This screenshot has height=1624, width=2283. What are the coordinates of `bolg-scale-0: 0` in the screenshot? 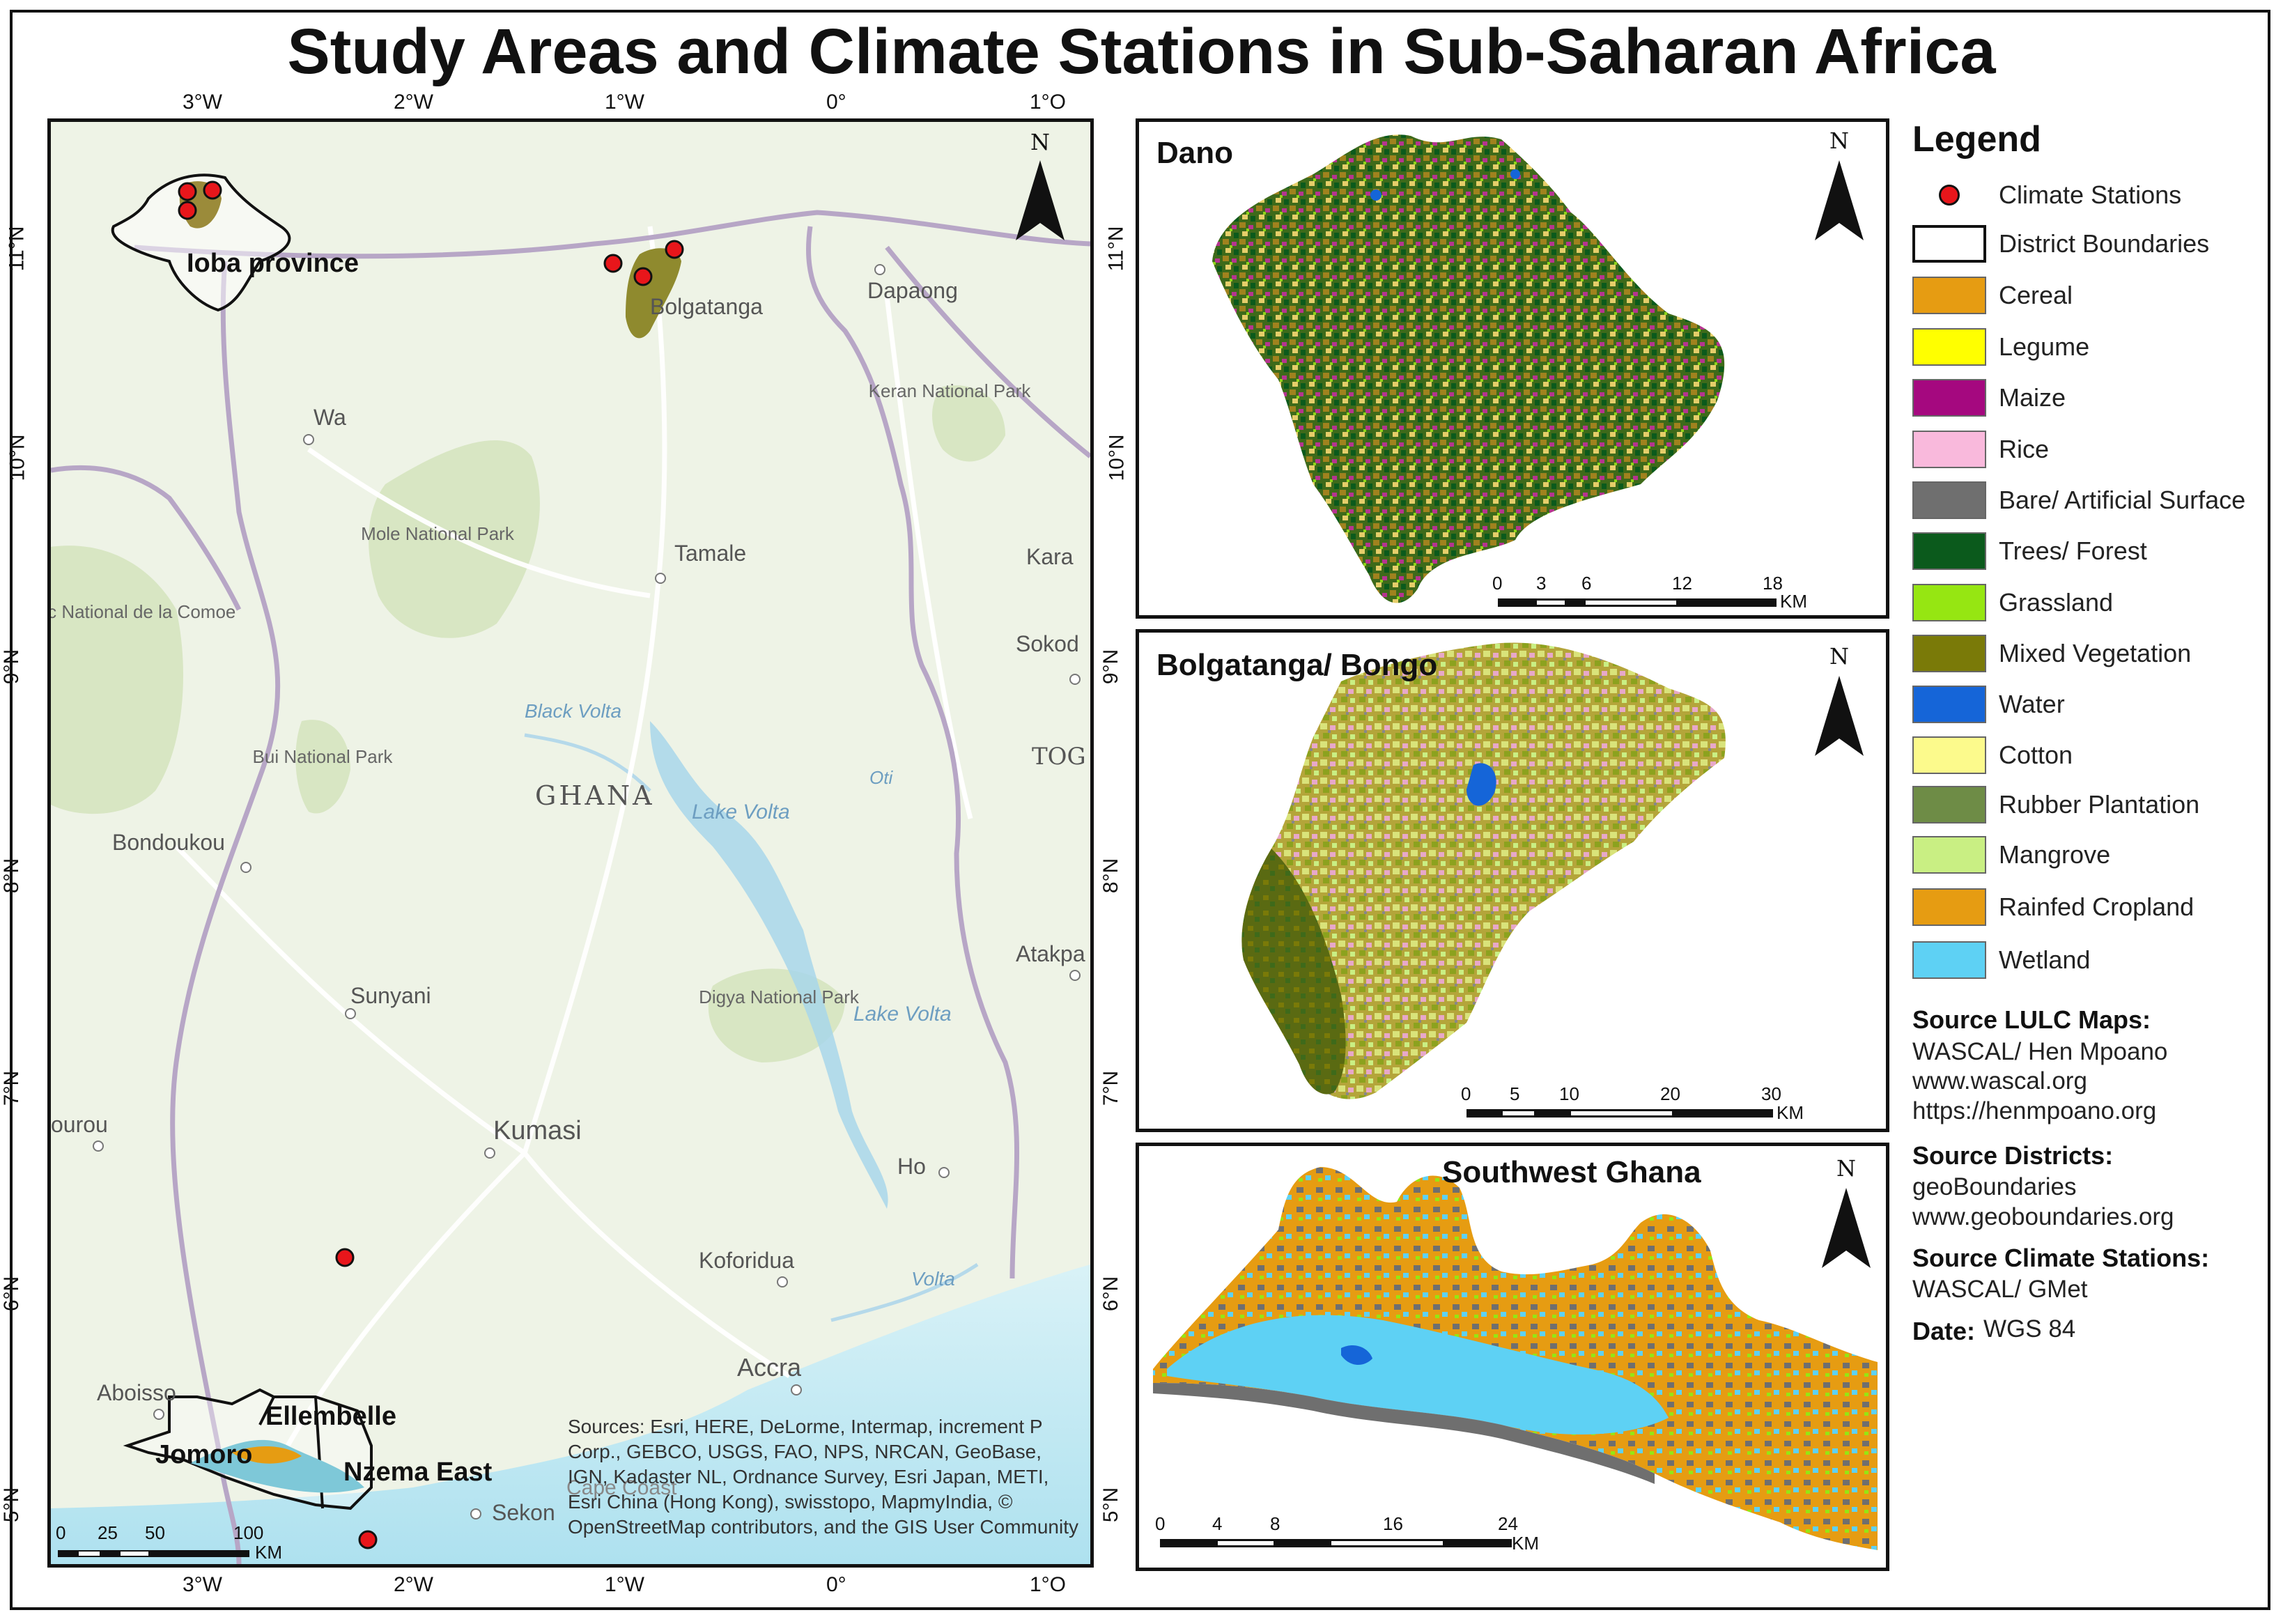 It's located at (1466, 1093).